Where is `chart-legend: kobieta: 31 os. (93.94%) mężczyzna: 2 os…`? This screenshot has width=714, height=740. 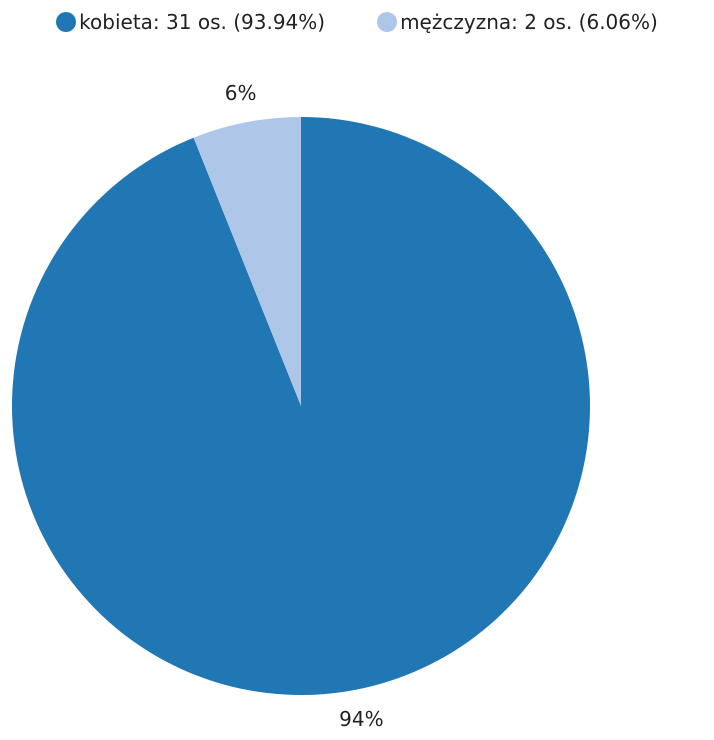
chart-legend: kobieta: 31 os. (93.94%) mężczyzna: 2 os… is located at coordinates (357, 22).